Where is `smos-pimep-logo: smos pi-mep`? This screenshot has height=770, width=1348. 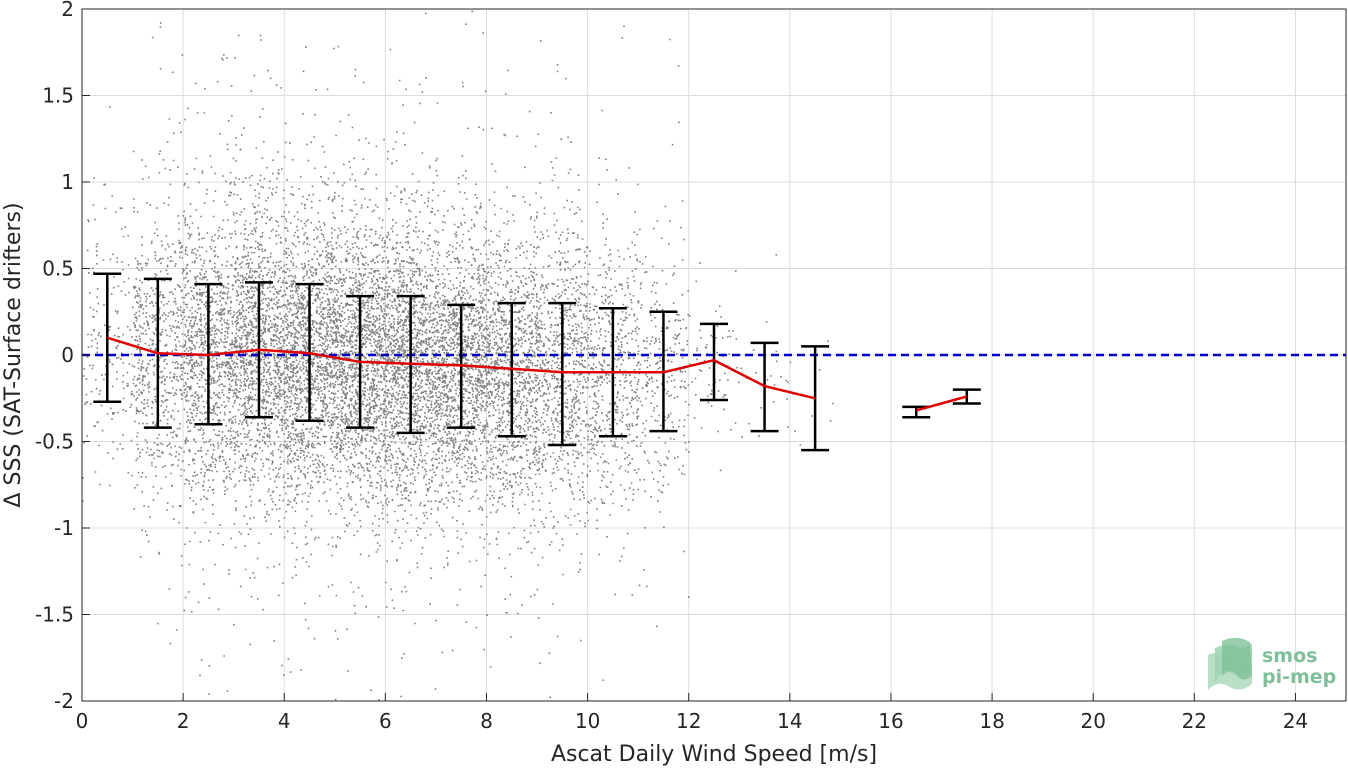 smos-pimep-logo: smos pi-mep is located at coordinates (1272, 663).